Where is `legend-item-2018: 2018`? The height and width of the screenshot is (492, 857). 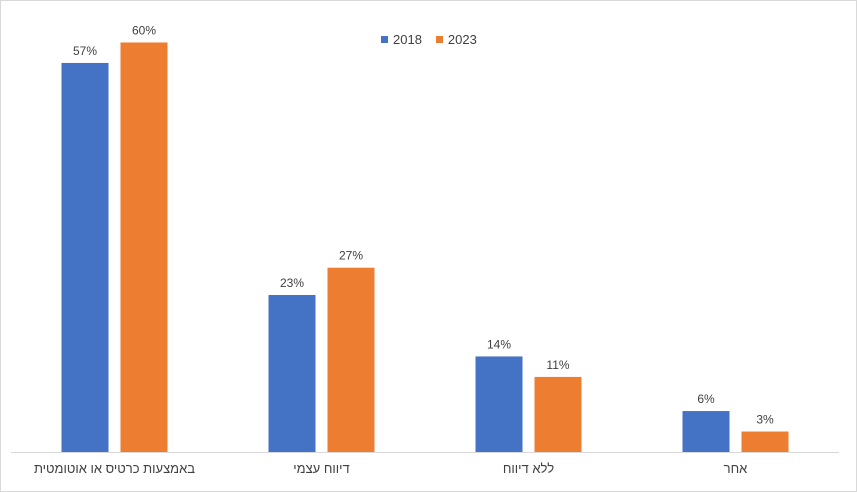 legend-item-2018: 2018 is located at coordinates (401, 39).